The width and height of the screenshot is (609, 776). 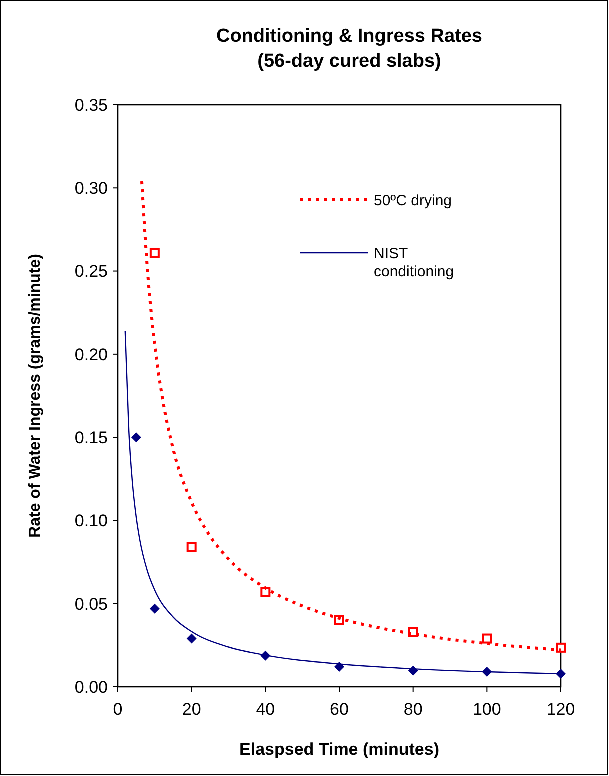 I want to click on x-axis-title: Elaspsed Time (minutes), so click(x=340, y=749).